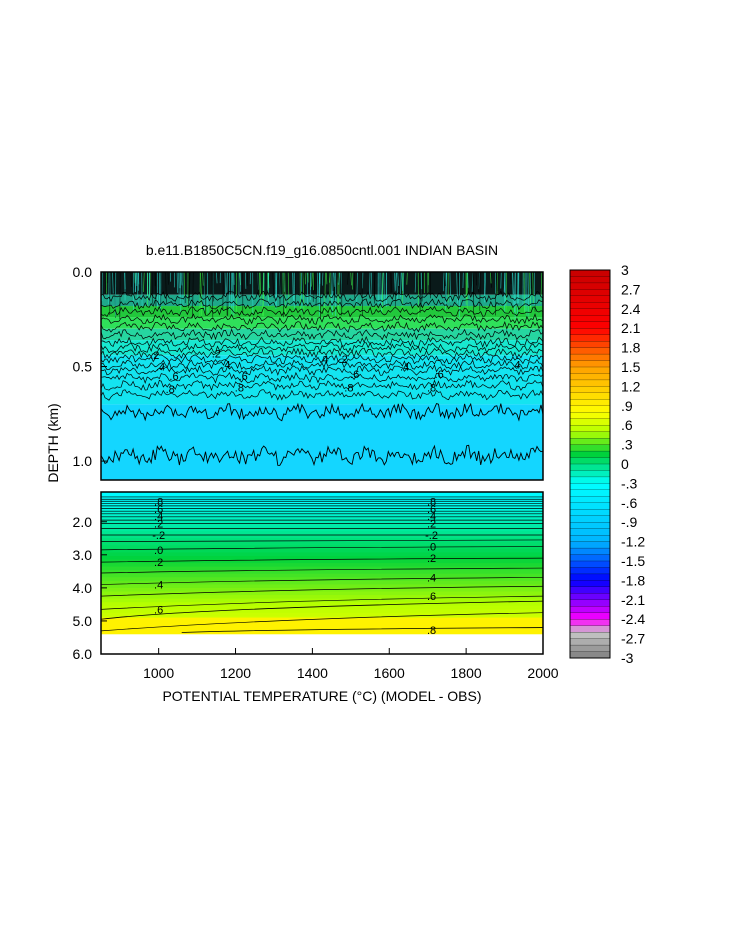 This screenshot has width=733, height=950. Describe the element at coordinates (322, 626) in the screenshot. I see `lower-band-yellow` at that location.